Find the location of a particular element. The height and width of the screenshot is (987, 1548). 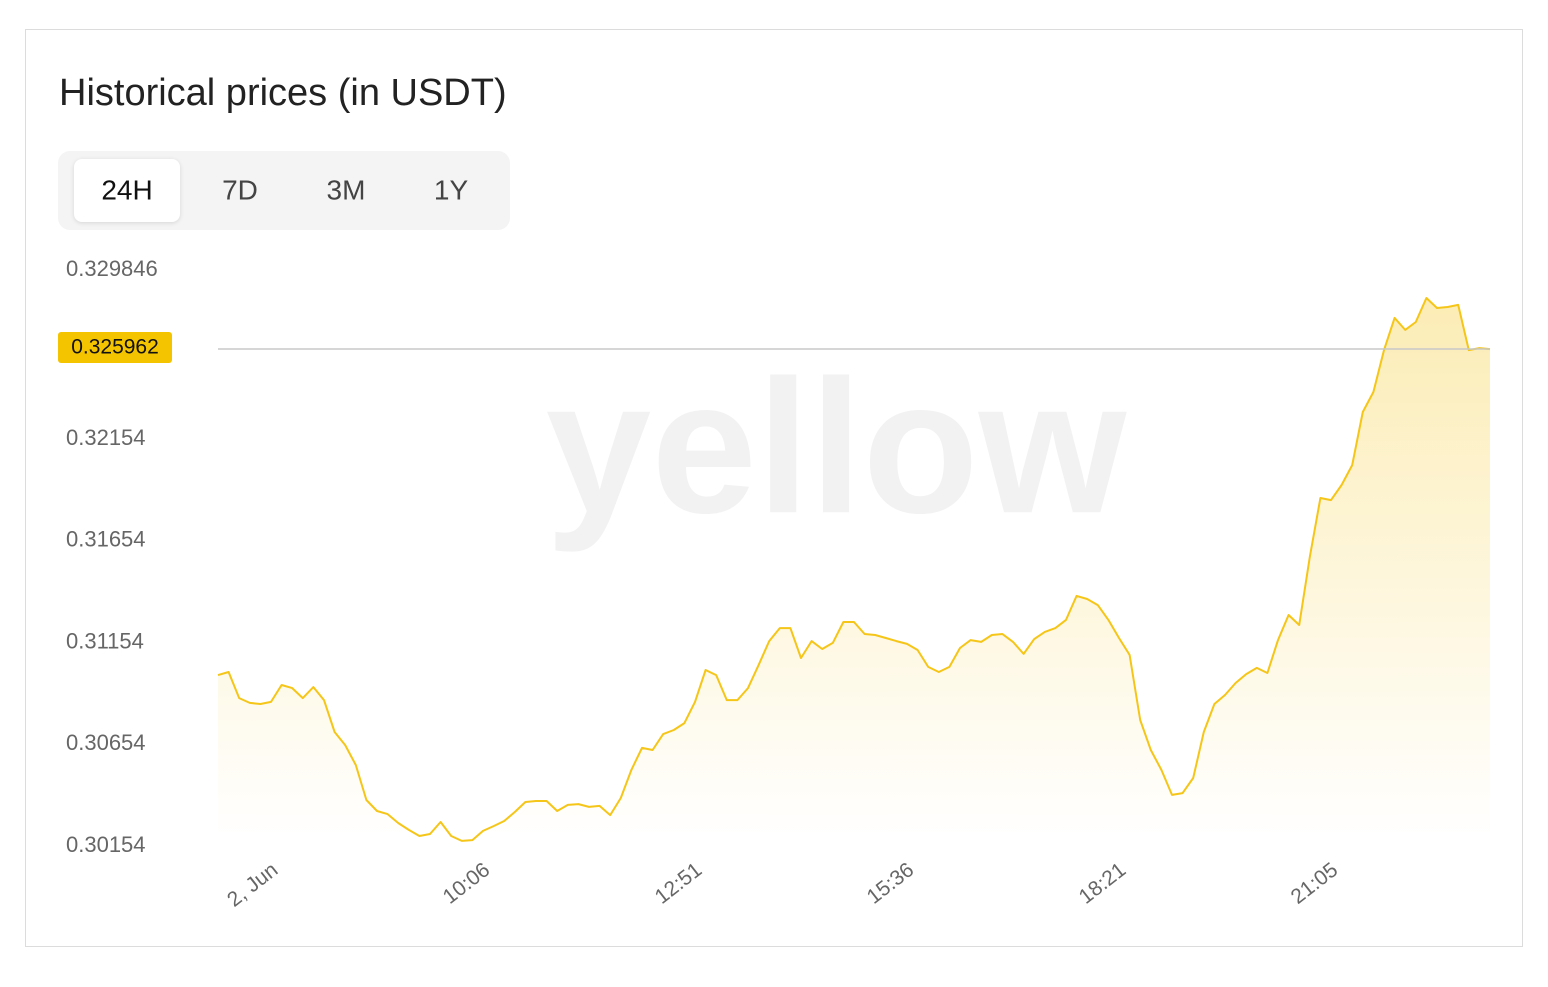

tab: 3M is located at coordinates (346, 189).